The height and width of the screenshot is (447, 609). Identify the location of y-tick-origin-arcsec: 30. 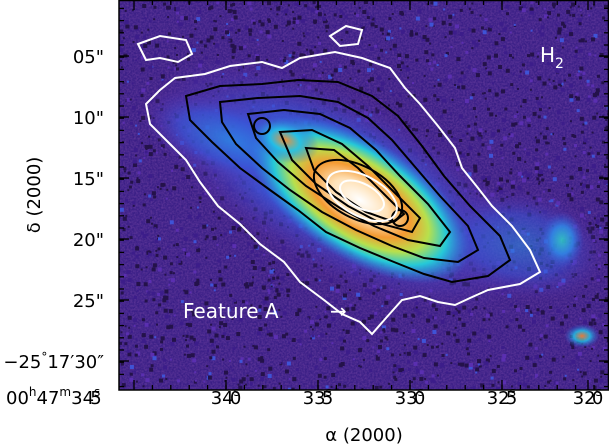
(85, 362).